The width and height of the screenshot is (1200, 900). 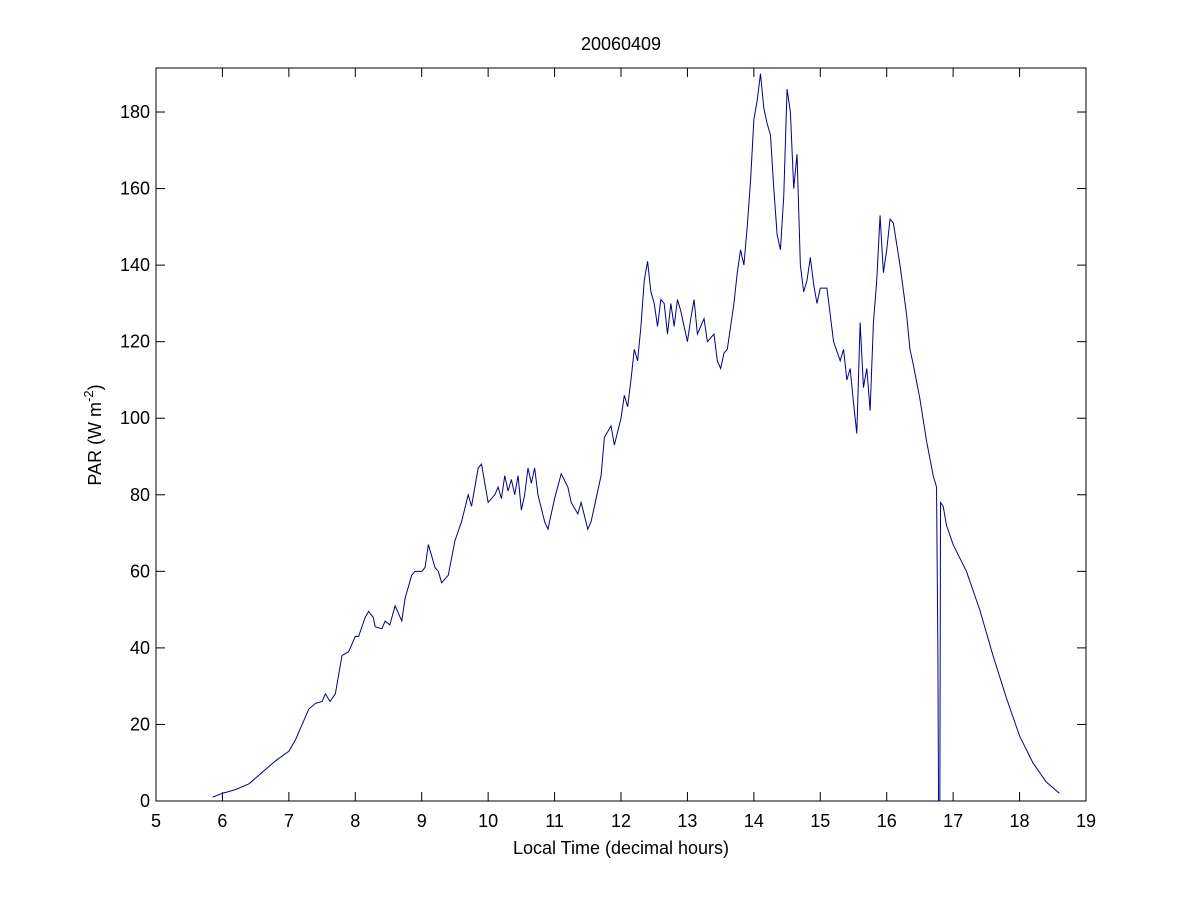 I want to click on chart-title: 20060409, so click(x=621, y=44).